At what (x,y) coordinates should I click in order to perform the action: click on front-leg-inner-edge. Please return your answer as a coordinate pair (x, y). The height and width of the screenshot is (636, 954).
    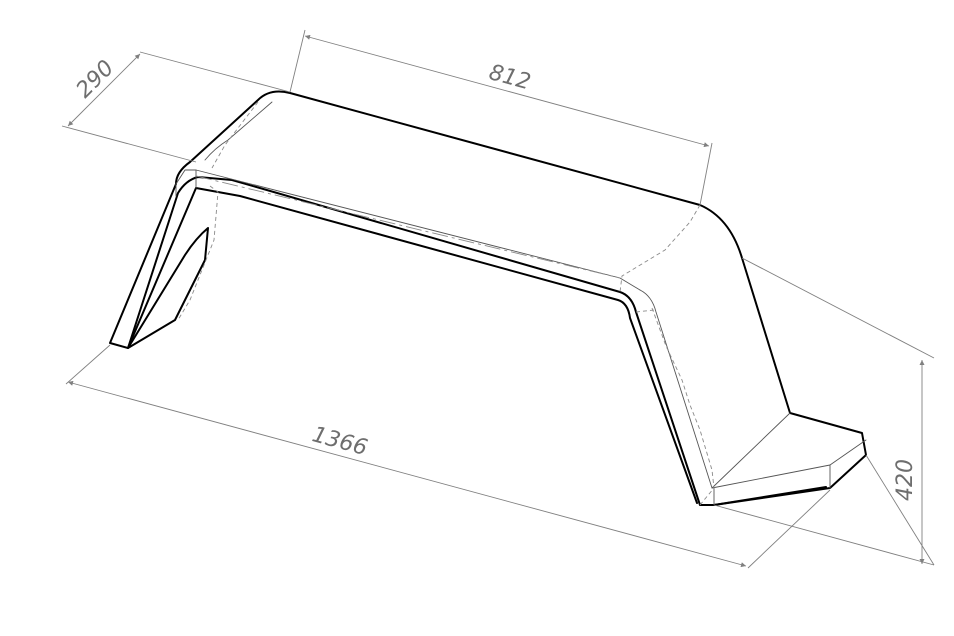
    Looking at the image, I should click on (168, 288).